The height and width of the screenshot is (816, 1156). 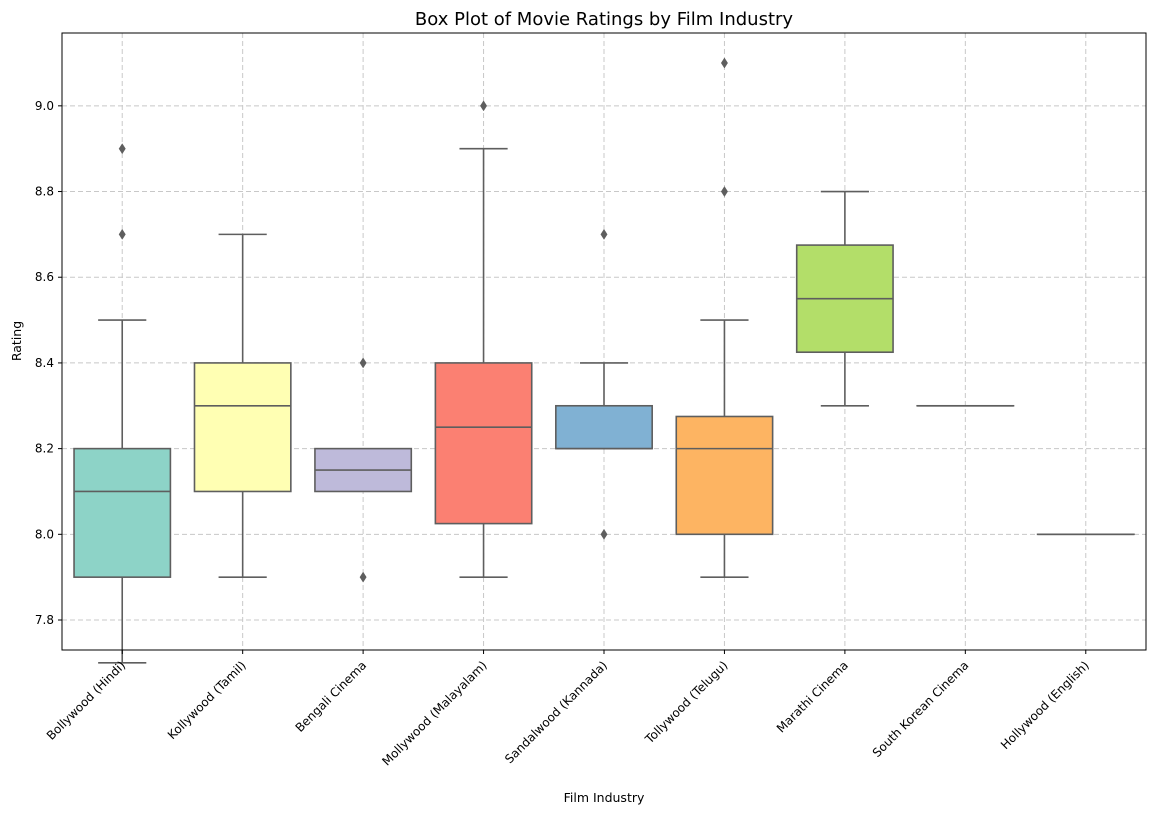 What do you see at coordinates (686, 702) in the screenshot?
I see `x-tick-label: Tollywood (Telugu)` at bounding box center [686, 702].